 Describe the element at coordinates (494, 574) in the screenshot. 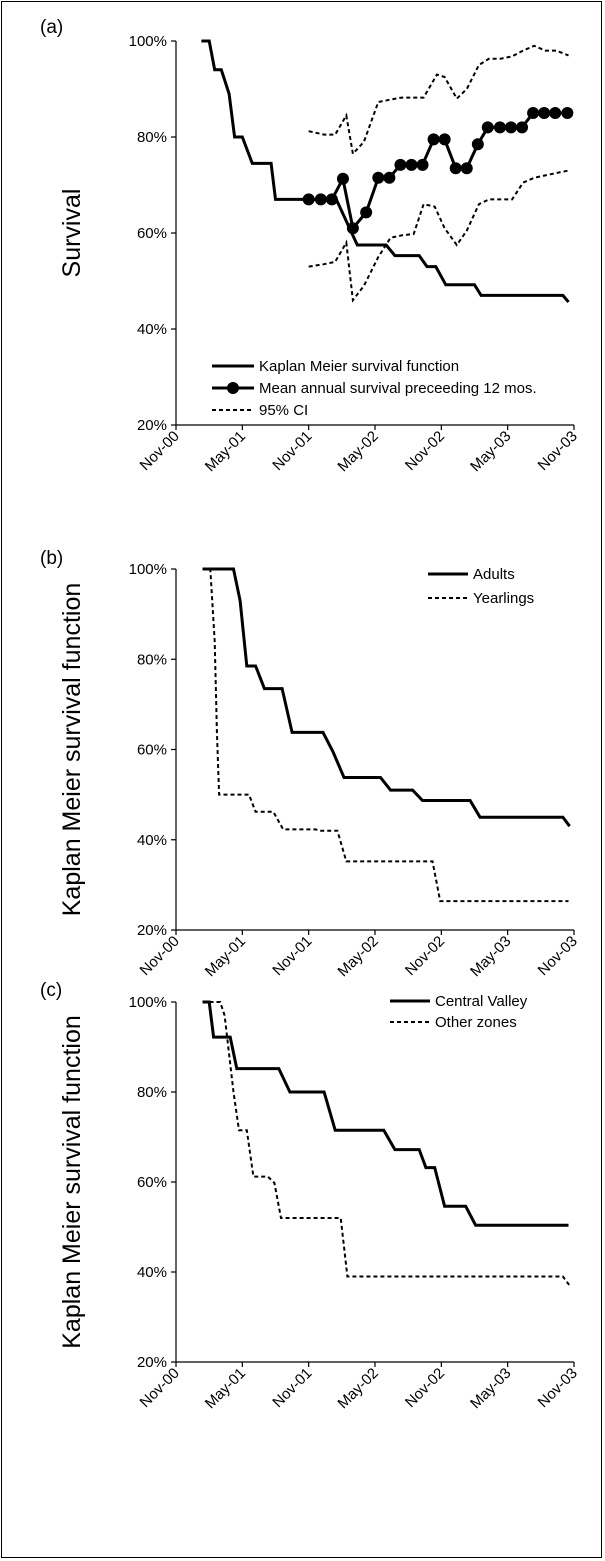

I see `legend-label: Adults` at that location.